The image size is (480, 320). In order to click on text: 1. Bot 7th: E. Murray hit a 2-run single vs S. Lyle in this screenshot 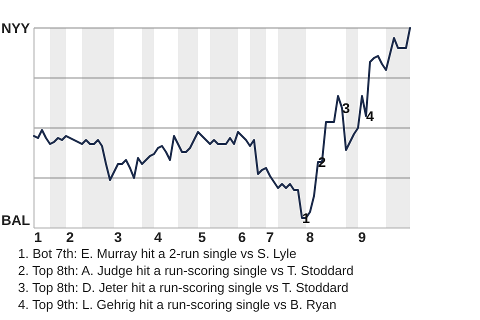, I will do `click(157, 253)`.